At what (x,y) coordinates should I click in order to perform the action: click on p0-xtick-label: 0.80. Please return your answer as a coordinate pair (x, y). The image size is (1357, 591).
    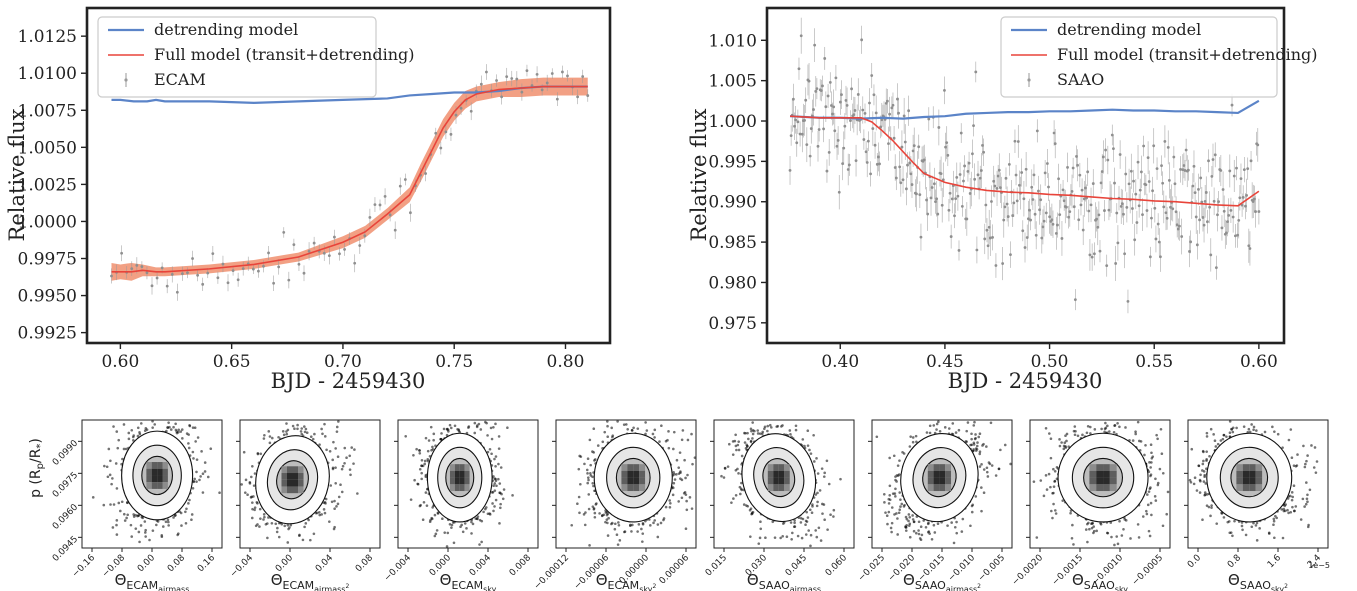
    Looking at the image, I should click on (566, 362).